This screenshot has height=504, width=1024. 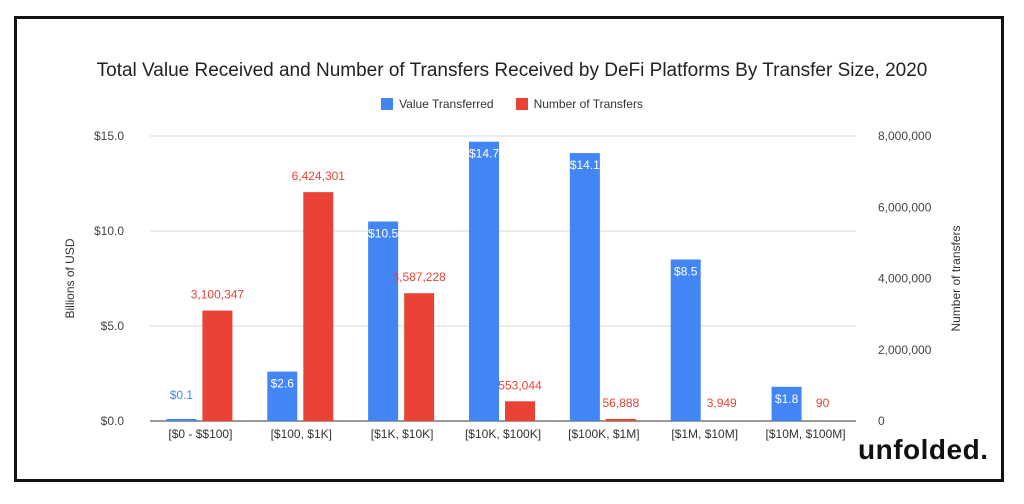 What do you see at coordinates (182, 395) in the screenshot?
I see `data-label-value: $0.1` at bounding box center [182, 395].